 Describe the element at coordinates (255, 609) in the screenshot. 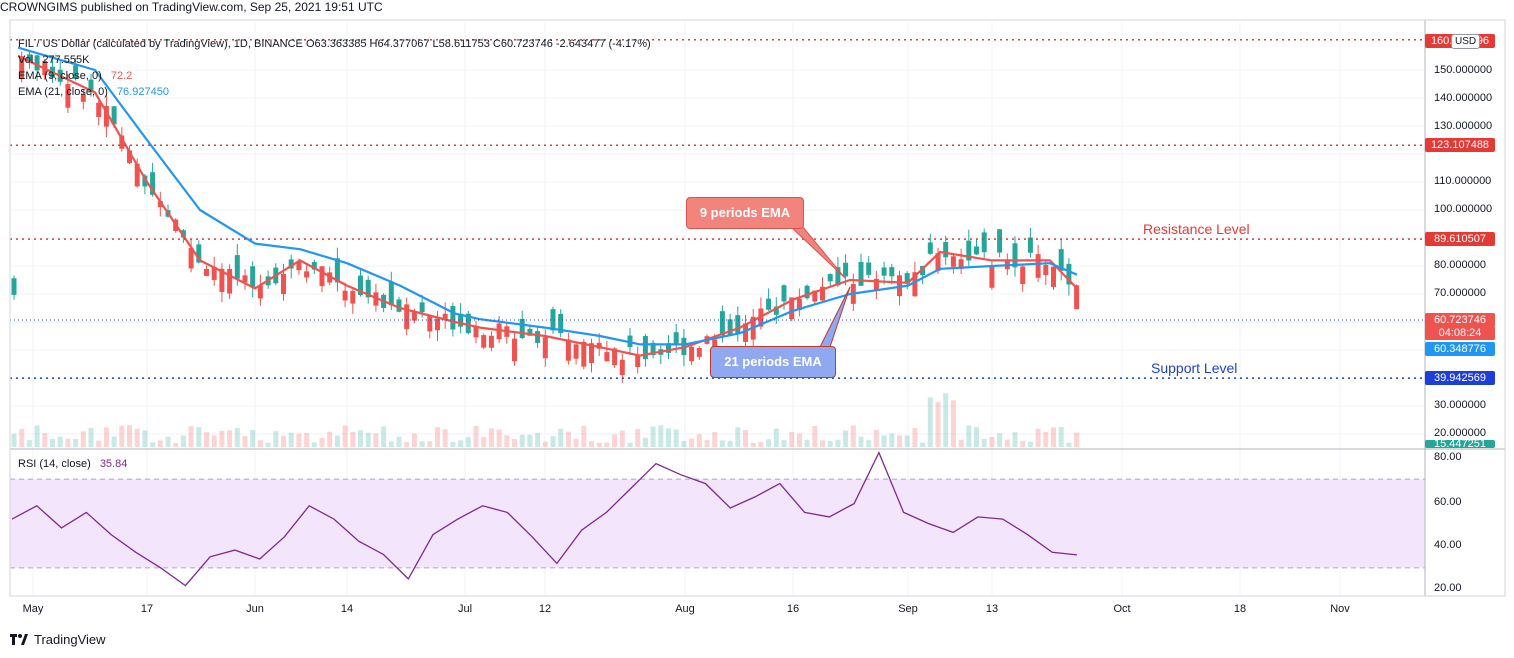

I see `date-label: Jun` at that location.